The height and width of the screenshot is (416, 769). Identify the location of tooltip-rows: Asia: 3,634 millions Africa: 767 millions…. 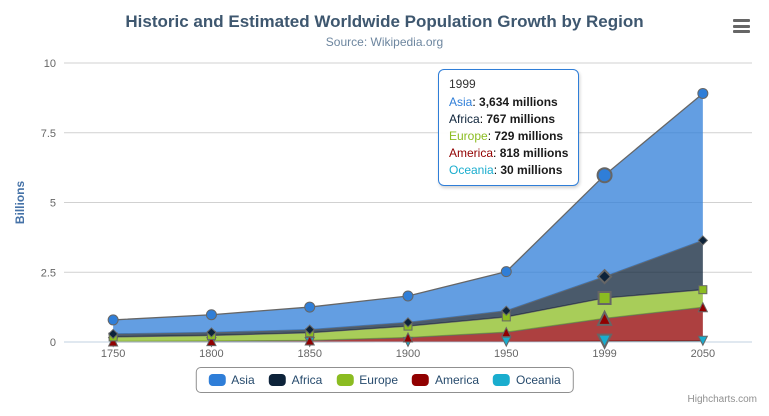
(508, 136).